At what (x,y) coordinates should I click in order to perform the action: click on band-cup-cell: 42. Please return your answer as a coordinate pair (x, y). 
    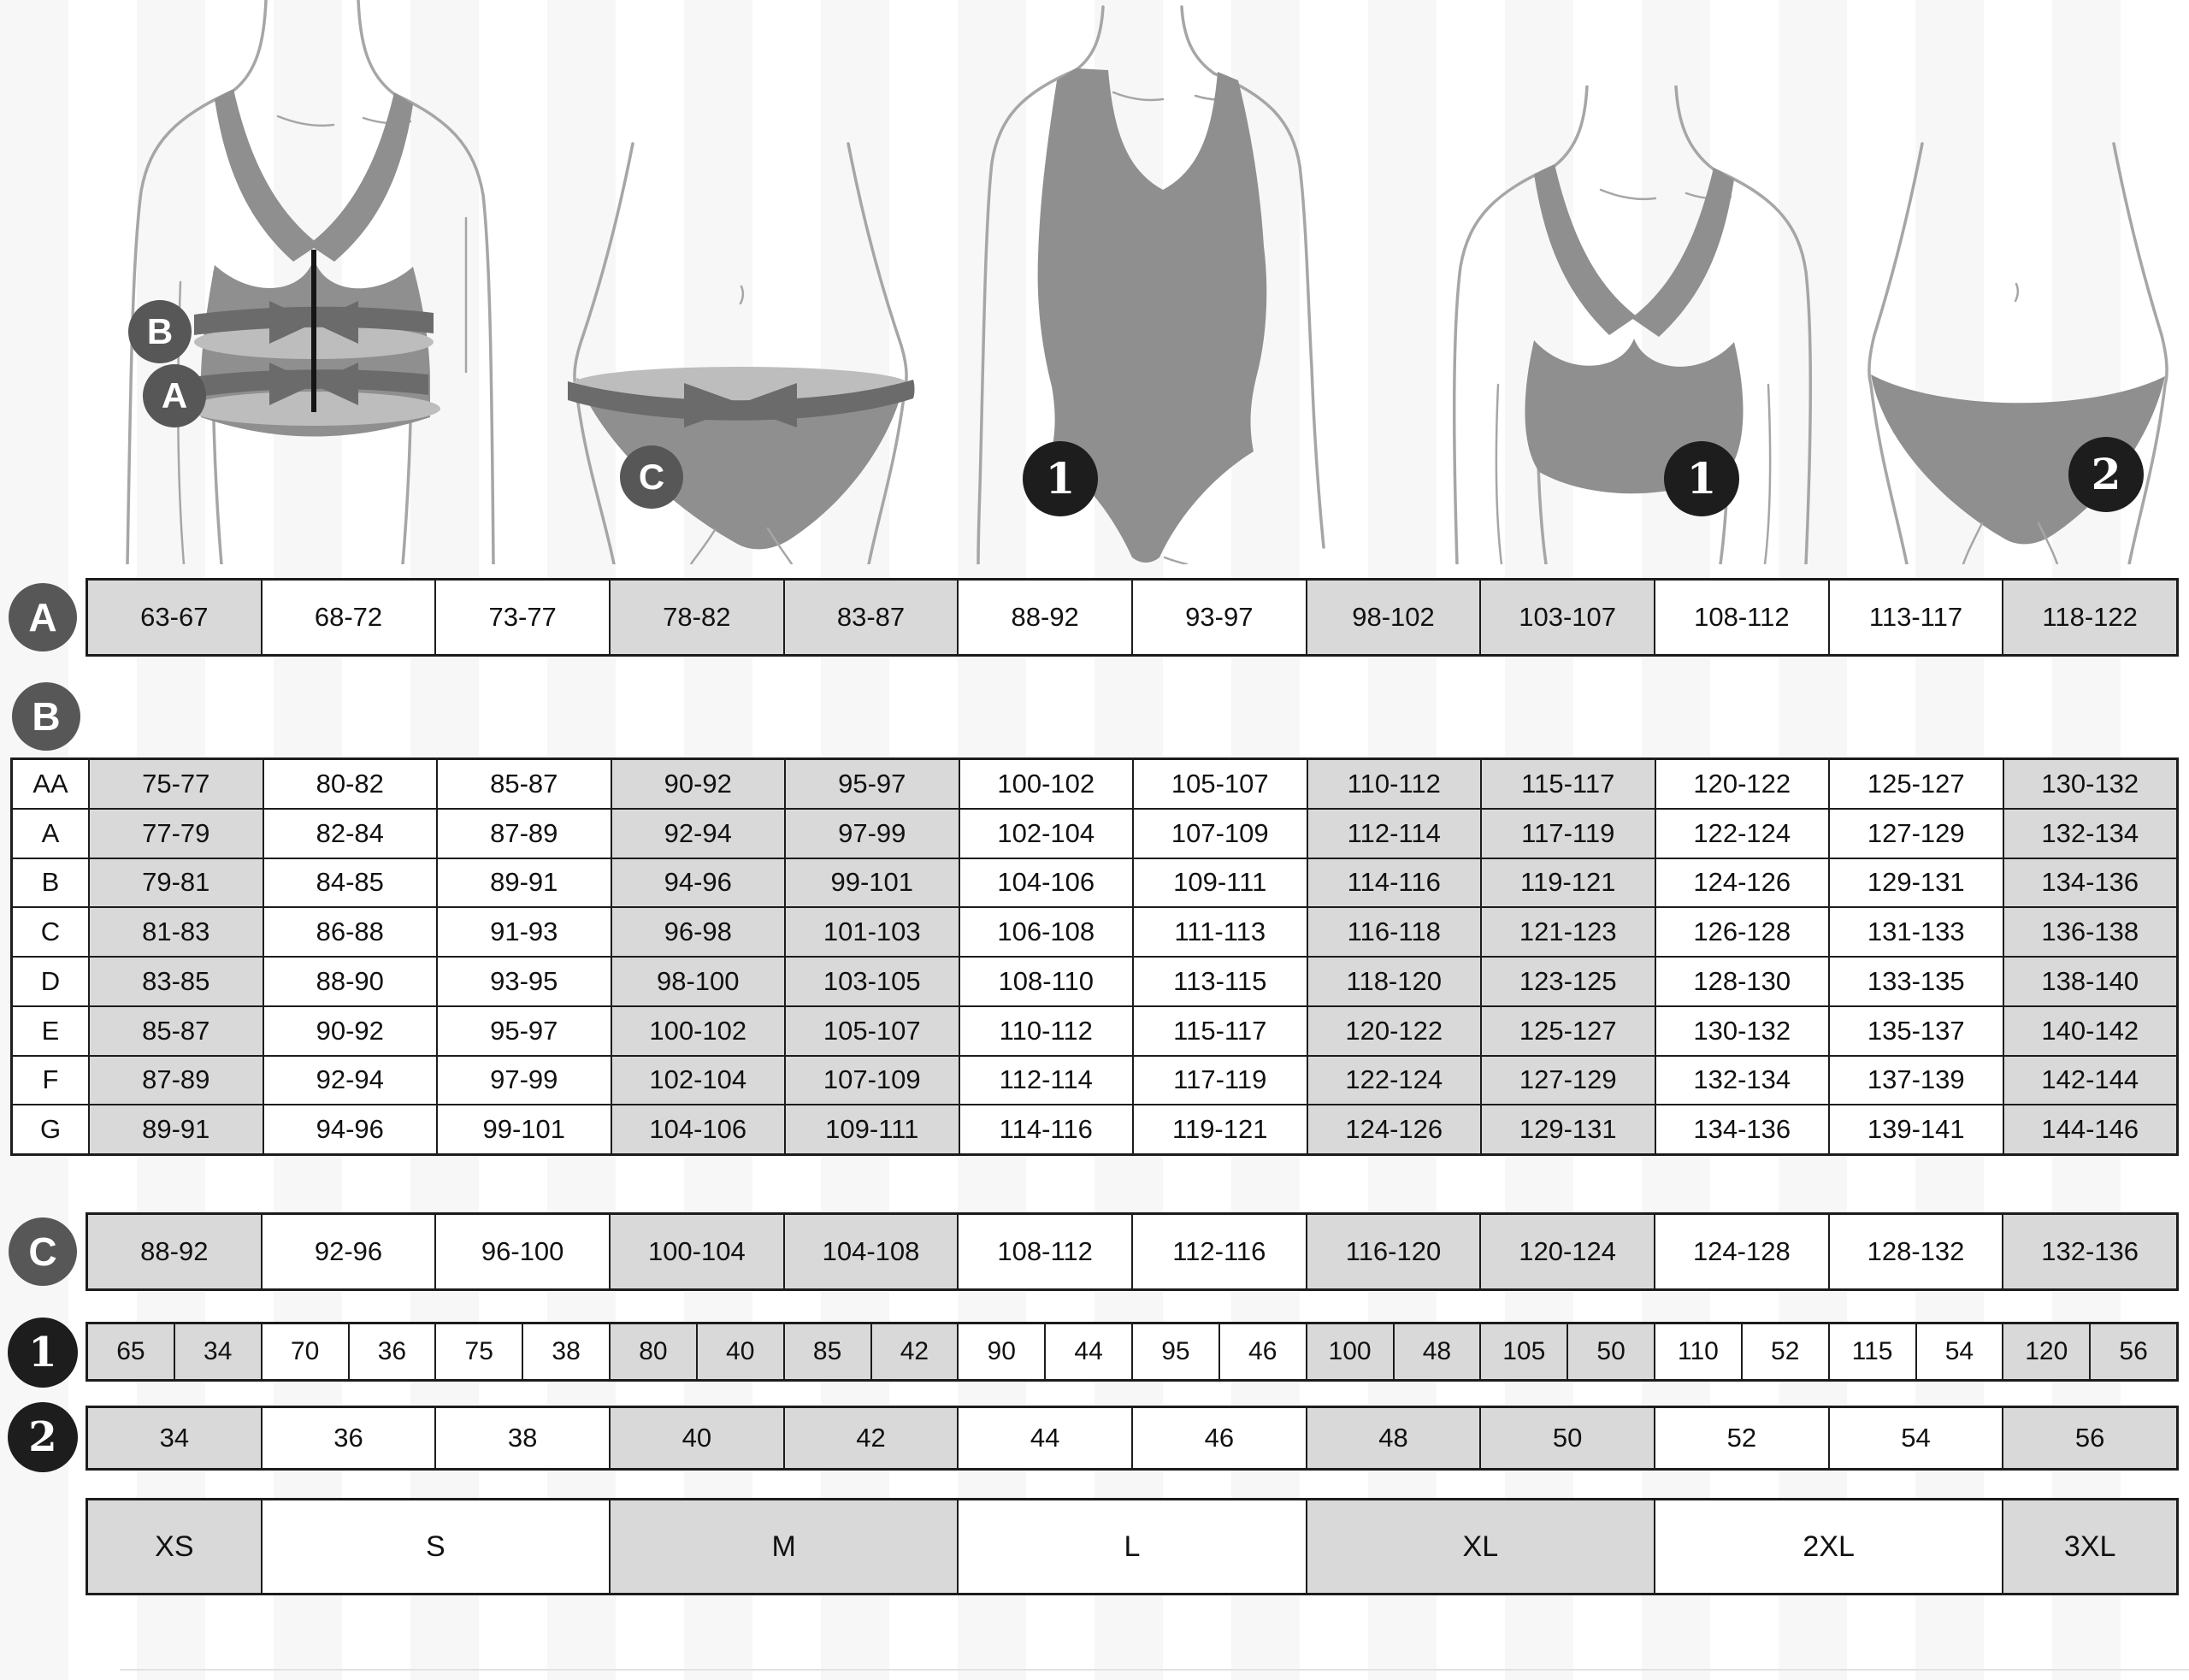
    Looking at the image, I should click on (914, 1351).